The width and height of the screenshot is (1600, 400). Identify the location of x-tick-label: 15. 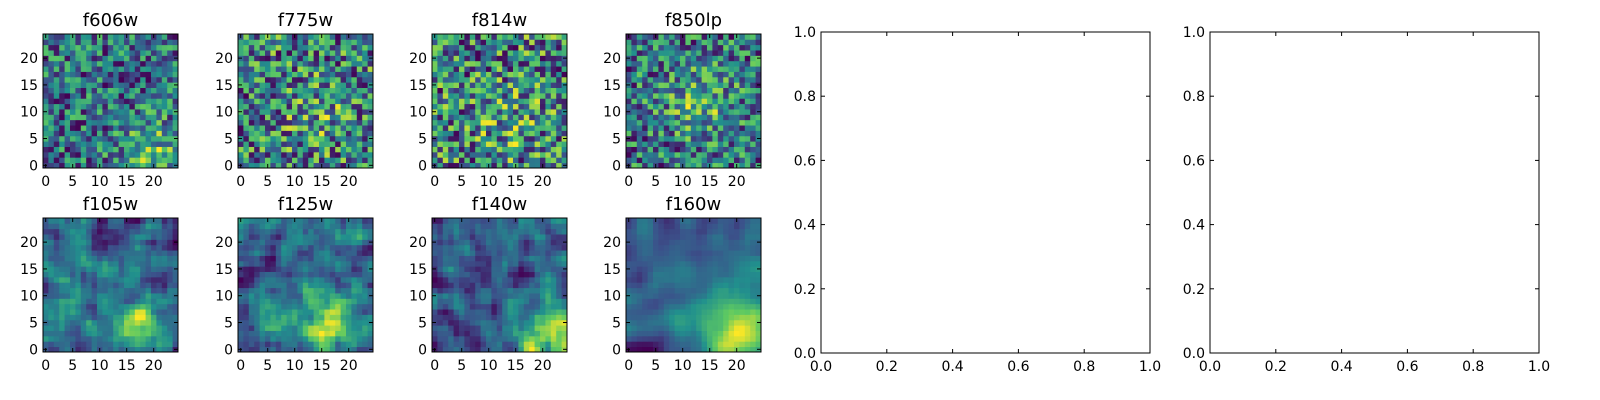
(516, 182).